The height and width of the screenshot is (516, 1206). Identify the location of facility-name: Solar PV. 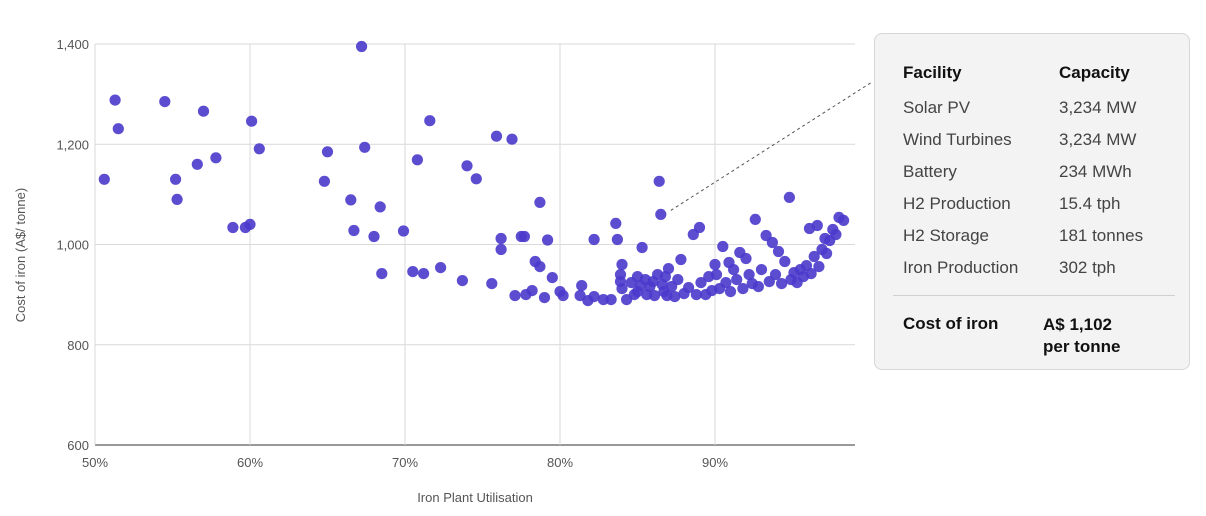
(937, 107).